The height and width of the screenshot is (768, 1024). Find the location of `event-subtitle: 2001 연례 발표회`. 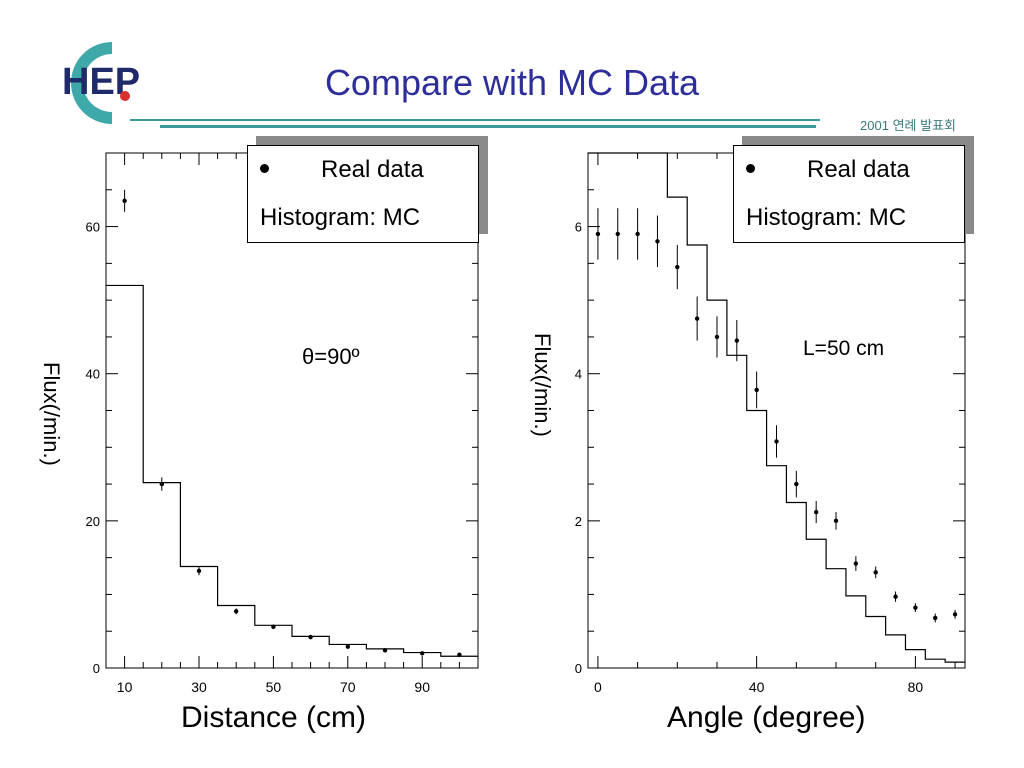

event-subtitle: 2001 연례 발표회 is located at coordinates (908, 125).